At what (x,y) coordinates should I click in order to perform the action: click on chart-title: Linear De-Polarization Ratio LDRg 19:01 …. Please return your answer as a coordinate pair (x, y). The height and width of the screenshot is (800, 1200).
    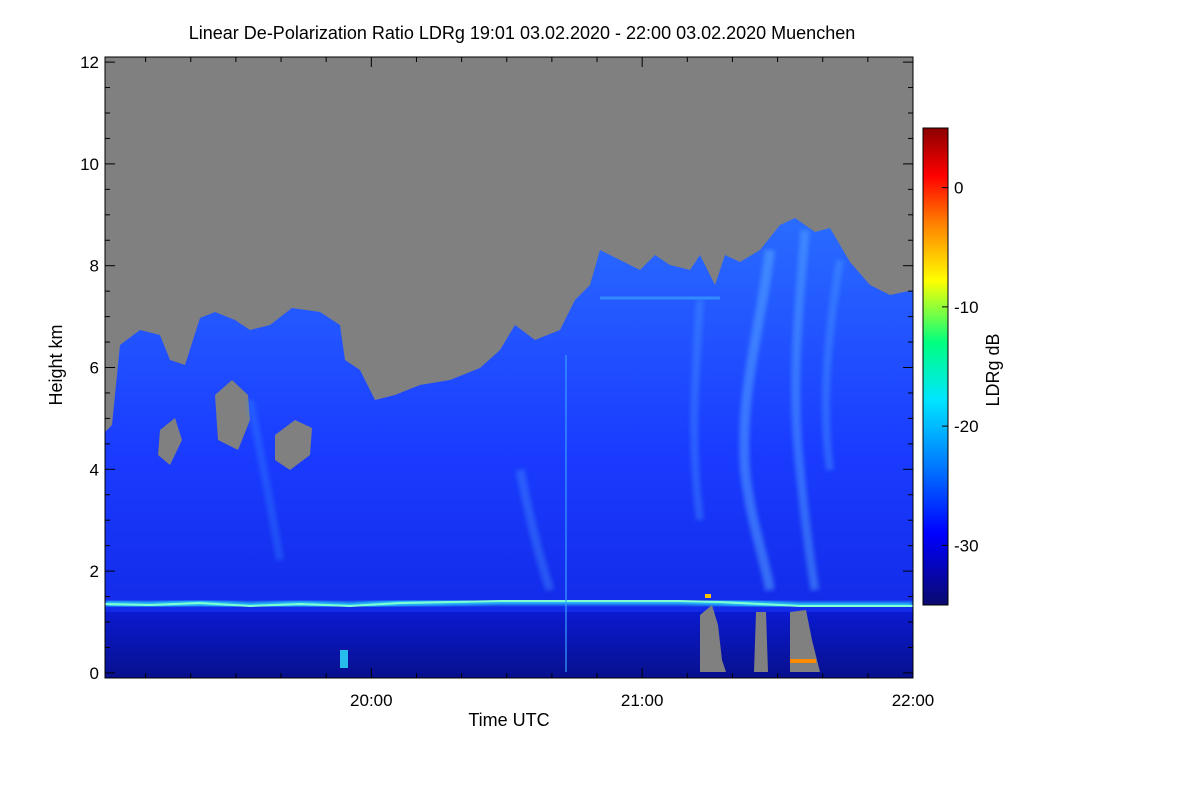
    Looking at the image, I should click on (522, 33).